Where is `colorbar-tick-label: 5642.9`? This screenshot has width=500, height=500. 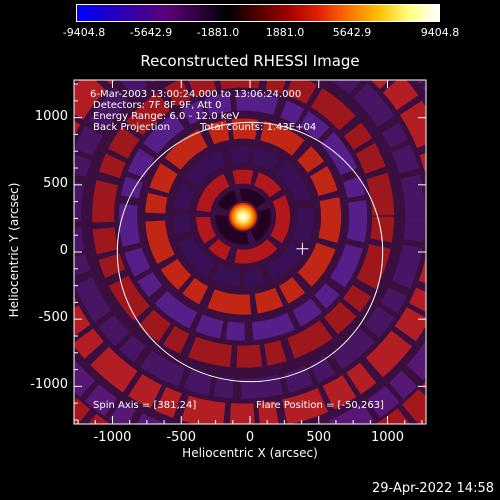 colorbar-tick-label: 5642.9 is located at coordinates (352, 32).